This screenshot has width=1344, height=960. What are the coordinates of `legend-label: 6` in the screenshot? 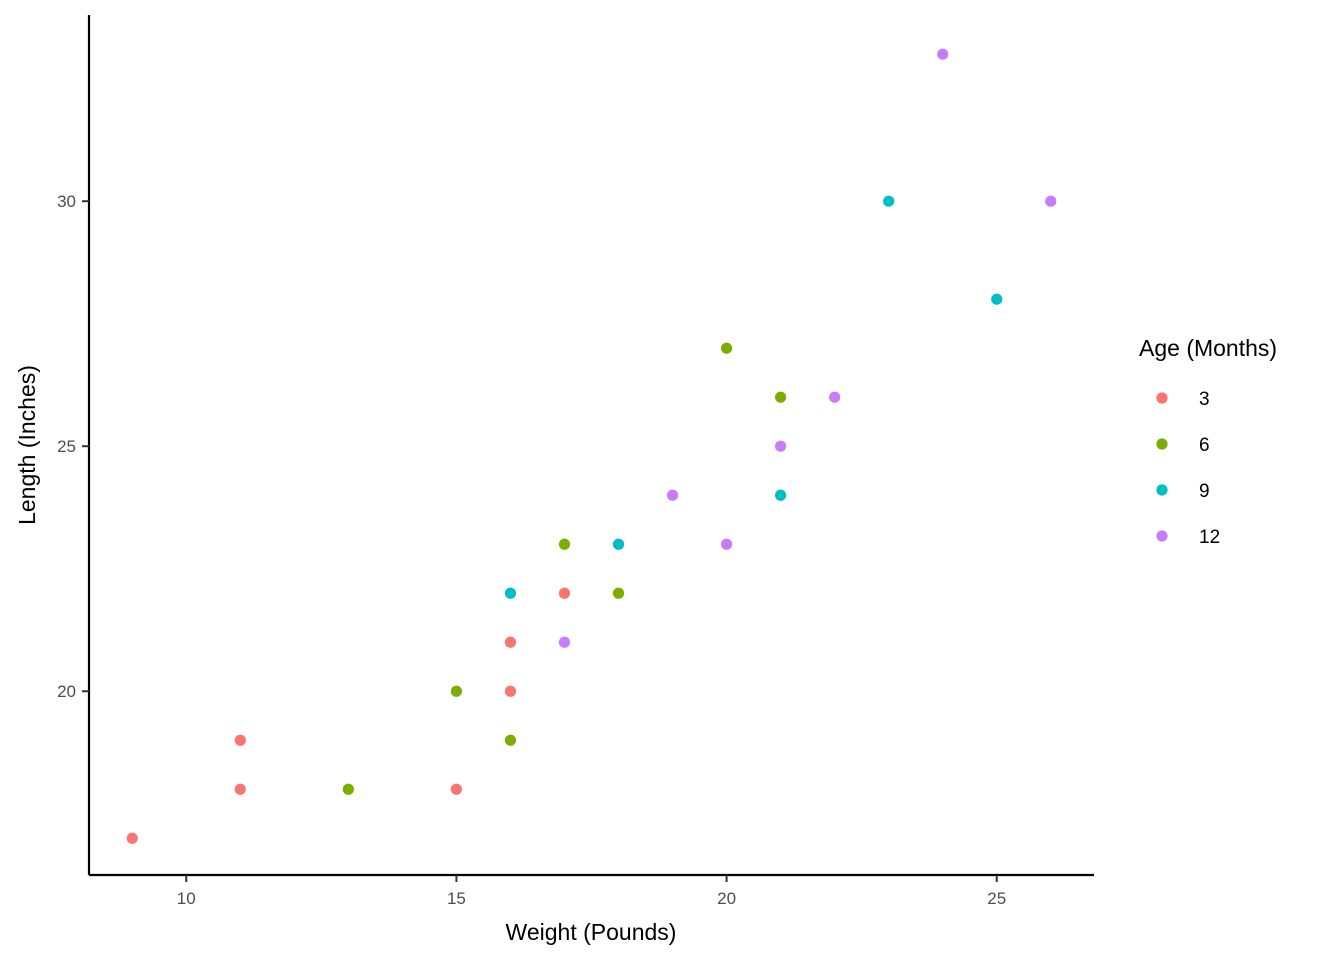 It's located at (1204, 445).